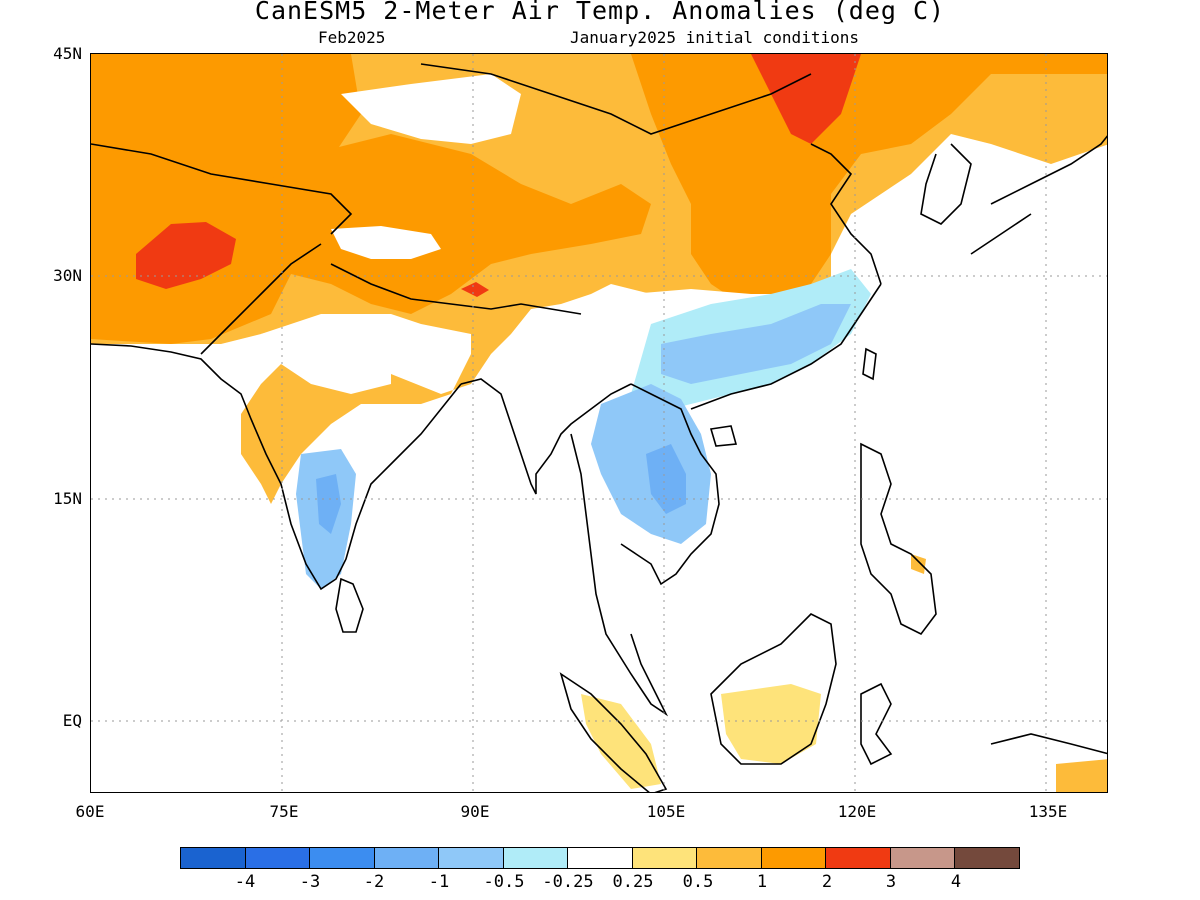 Image resolution: width=1200 pixels, height=900 pixels. I want to click on neutral-area-central-asia, so click(431, 109).